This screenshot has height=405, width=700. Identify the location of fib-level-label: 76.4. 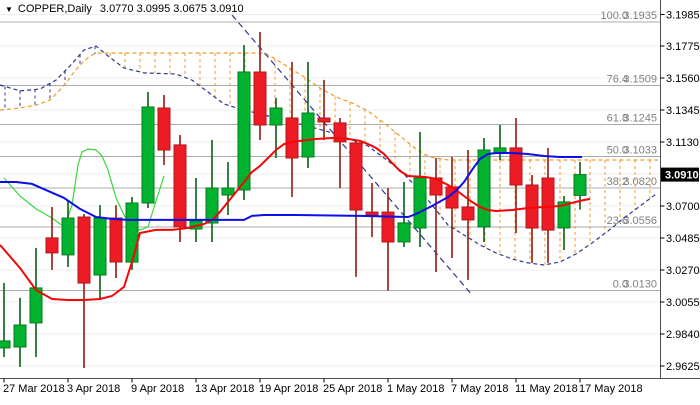
(617, 79).